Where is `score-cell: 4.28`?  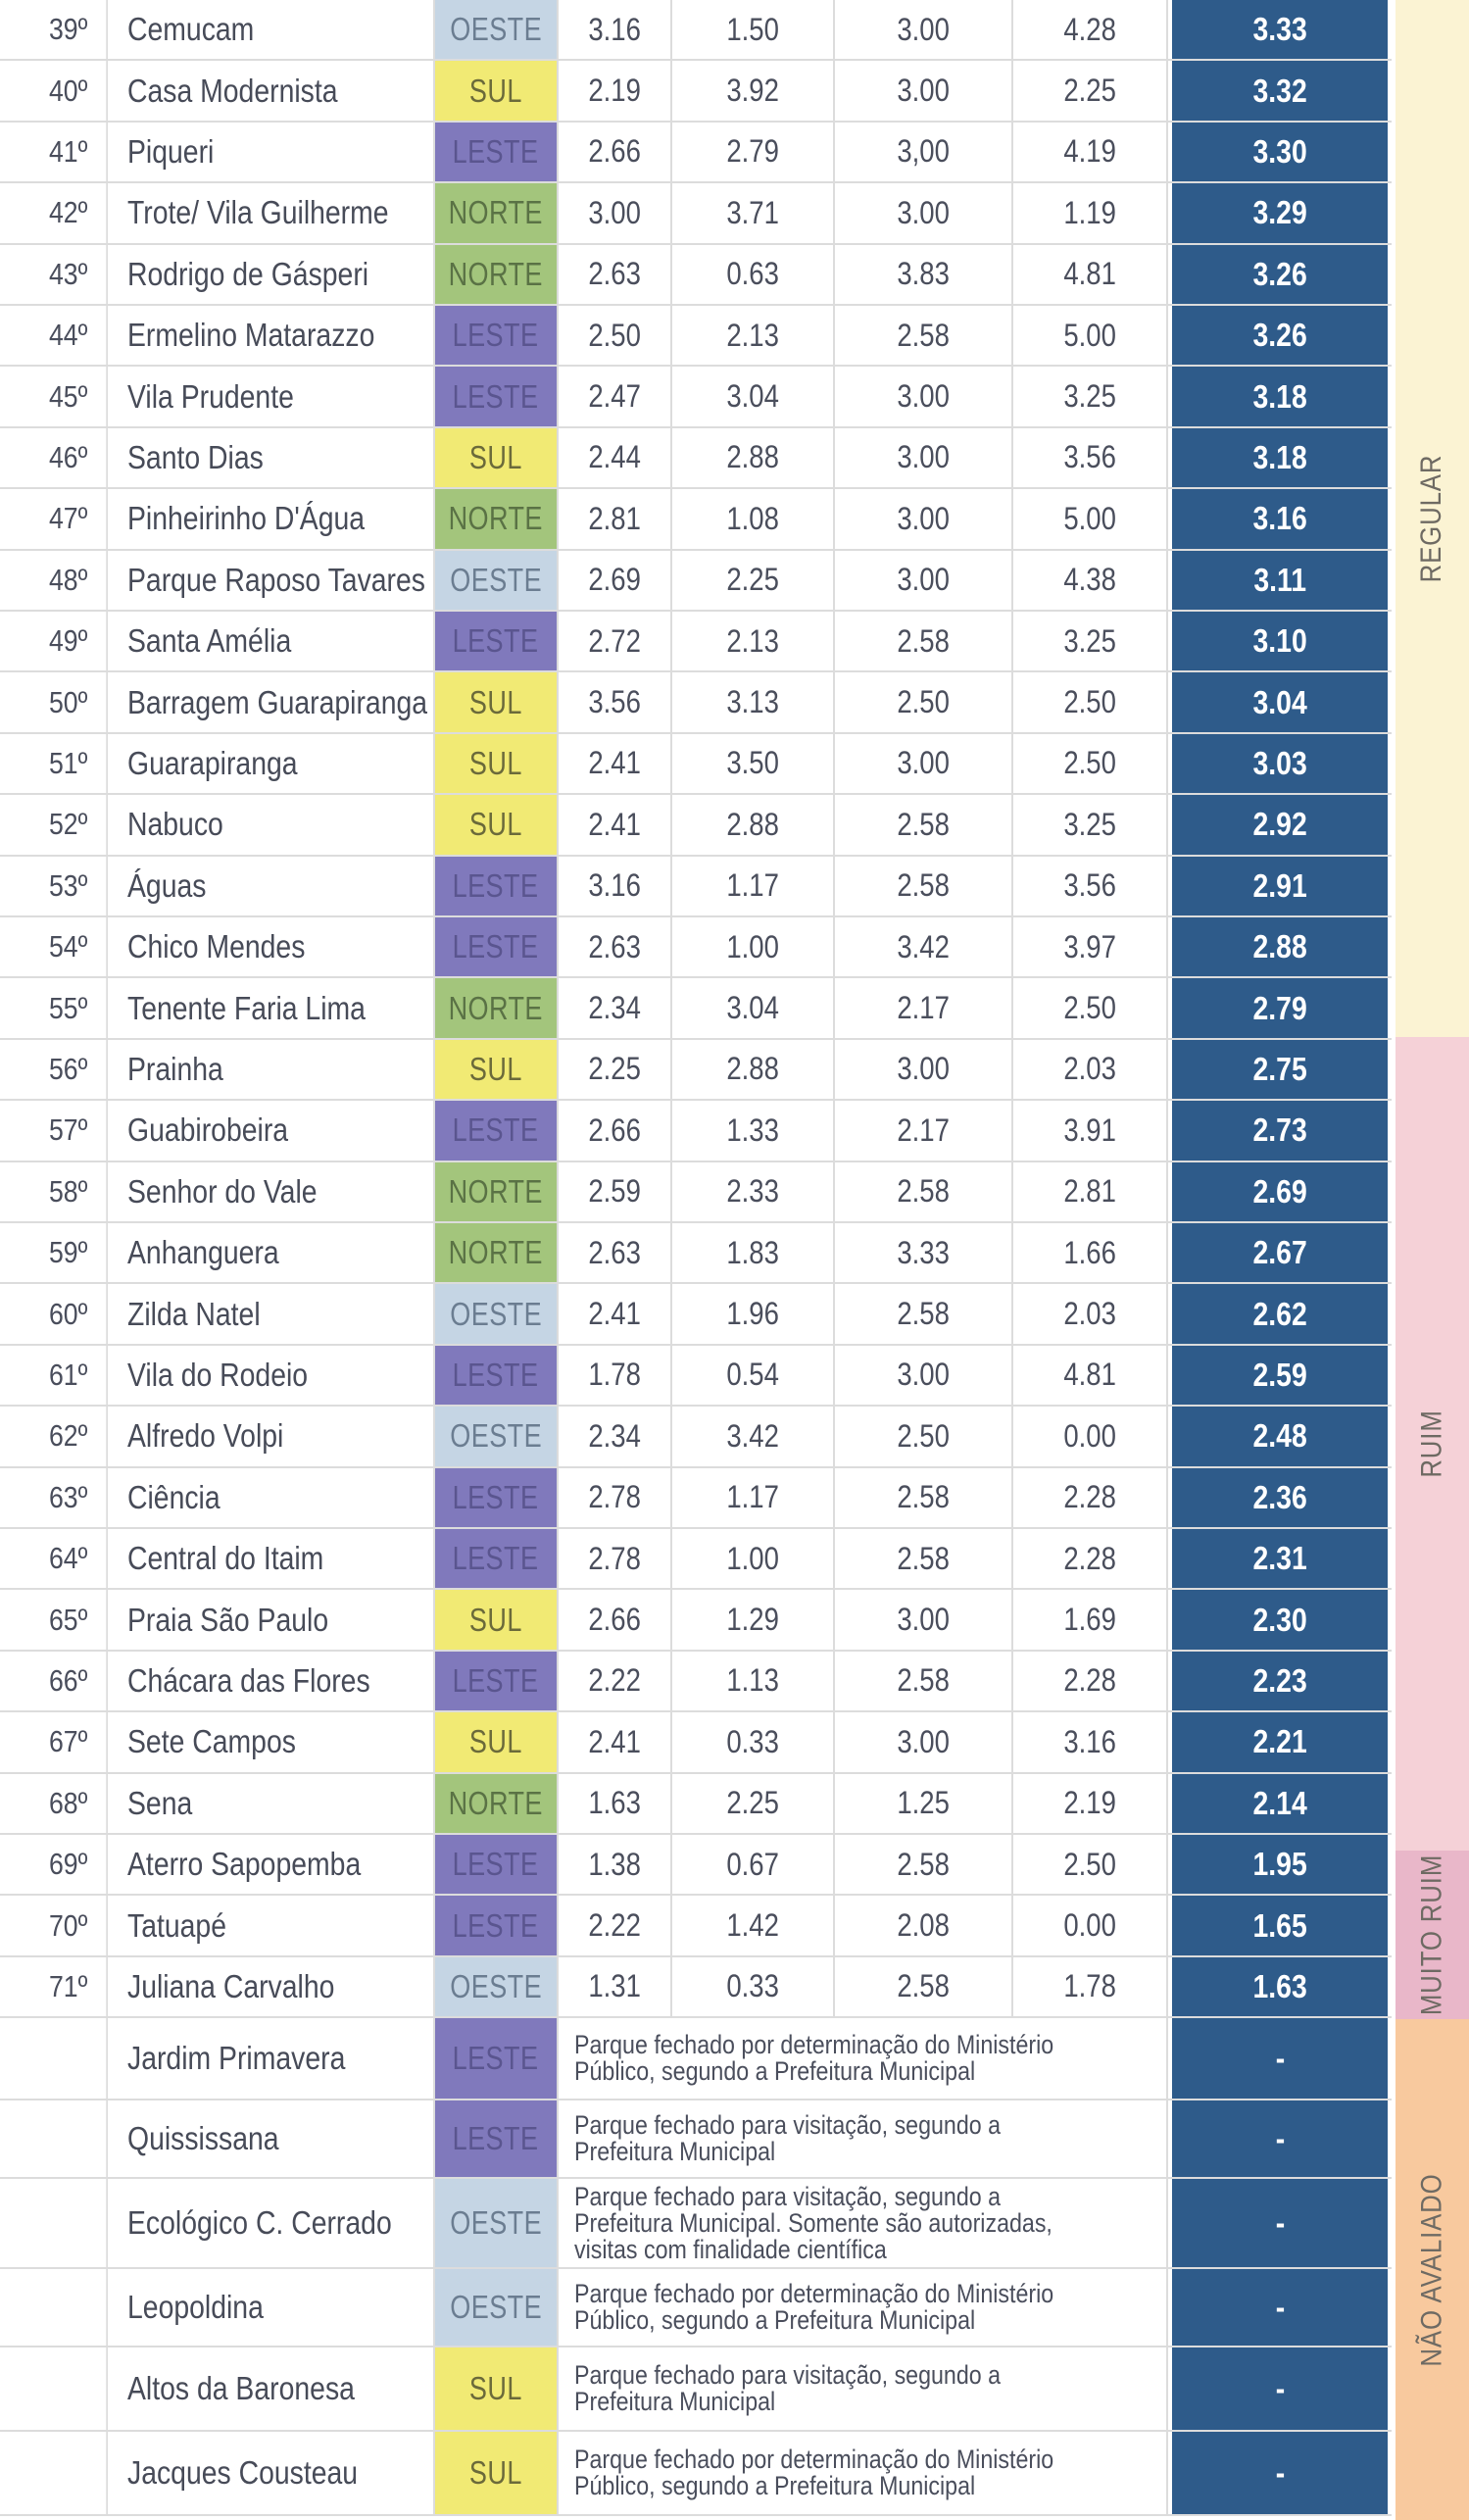 score-cell: 4.28 is located at coordinates (1090, 30).